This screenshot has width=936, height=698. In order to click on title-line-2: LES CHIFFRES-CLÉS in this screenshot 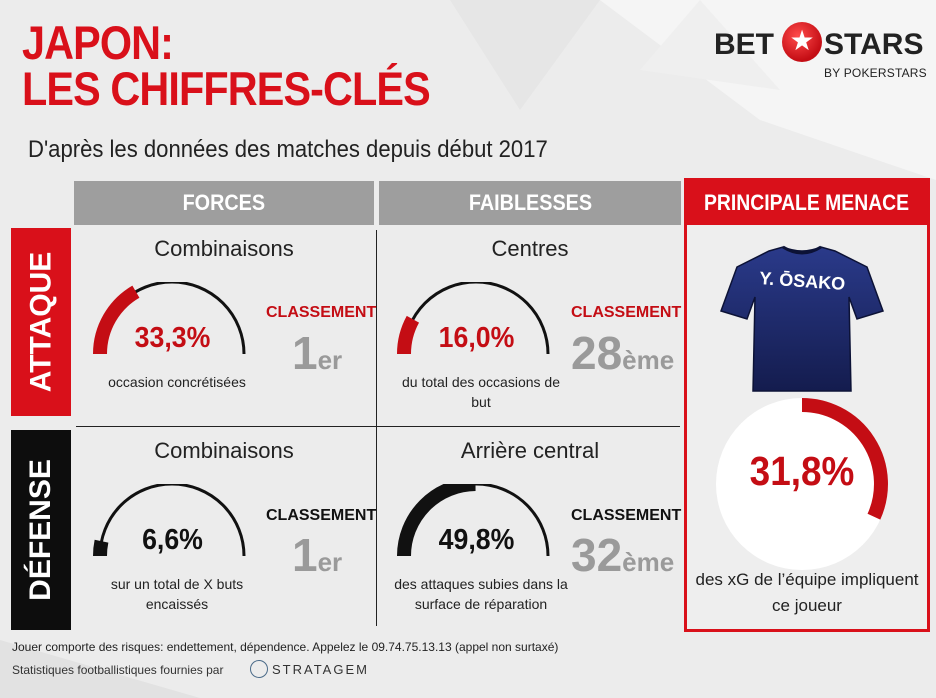, I will do `click(226, 88)`.